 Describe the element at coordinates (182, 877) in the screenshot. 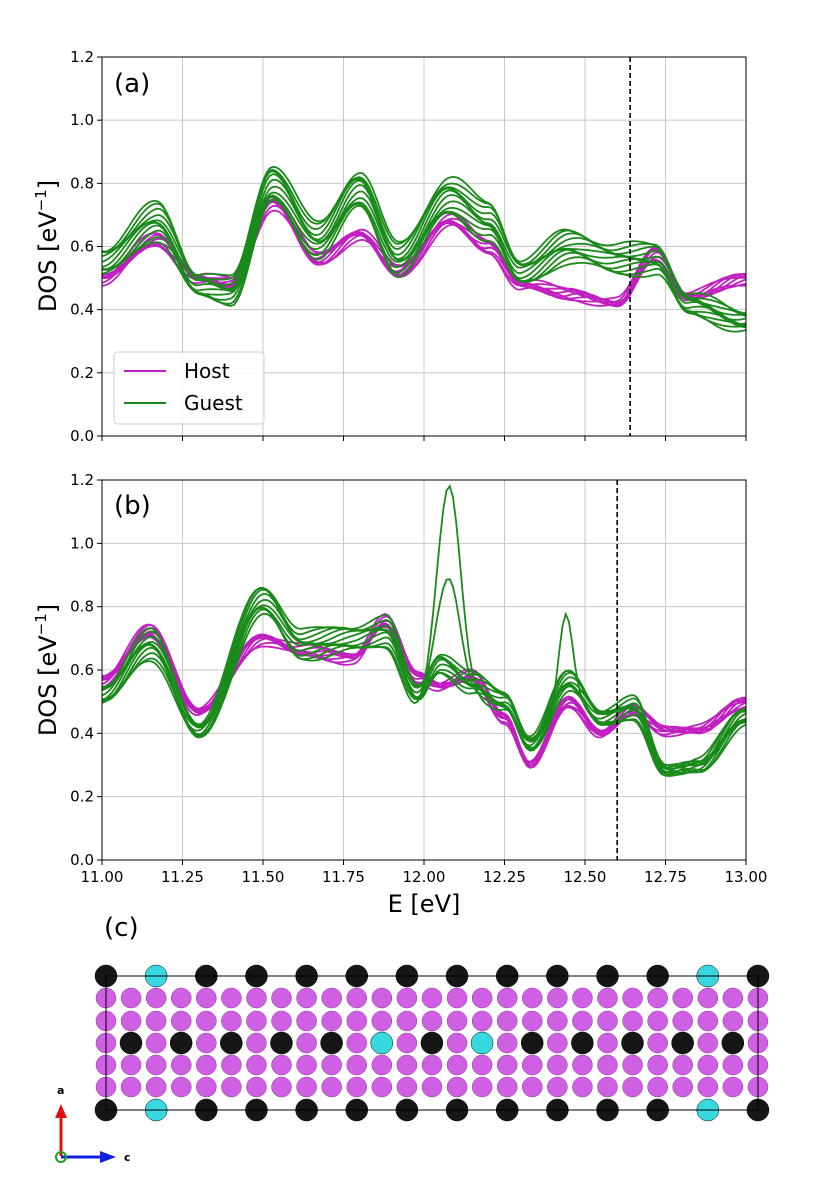

I see `x-tick-label: 11.25` at that location.